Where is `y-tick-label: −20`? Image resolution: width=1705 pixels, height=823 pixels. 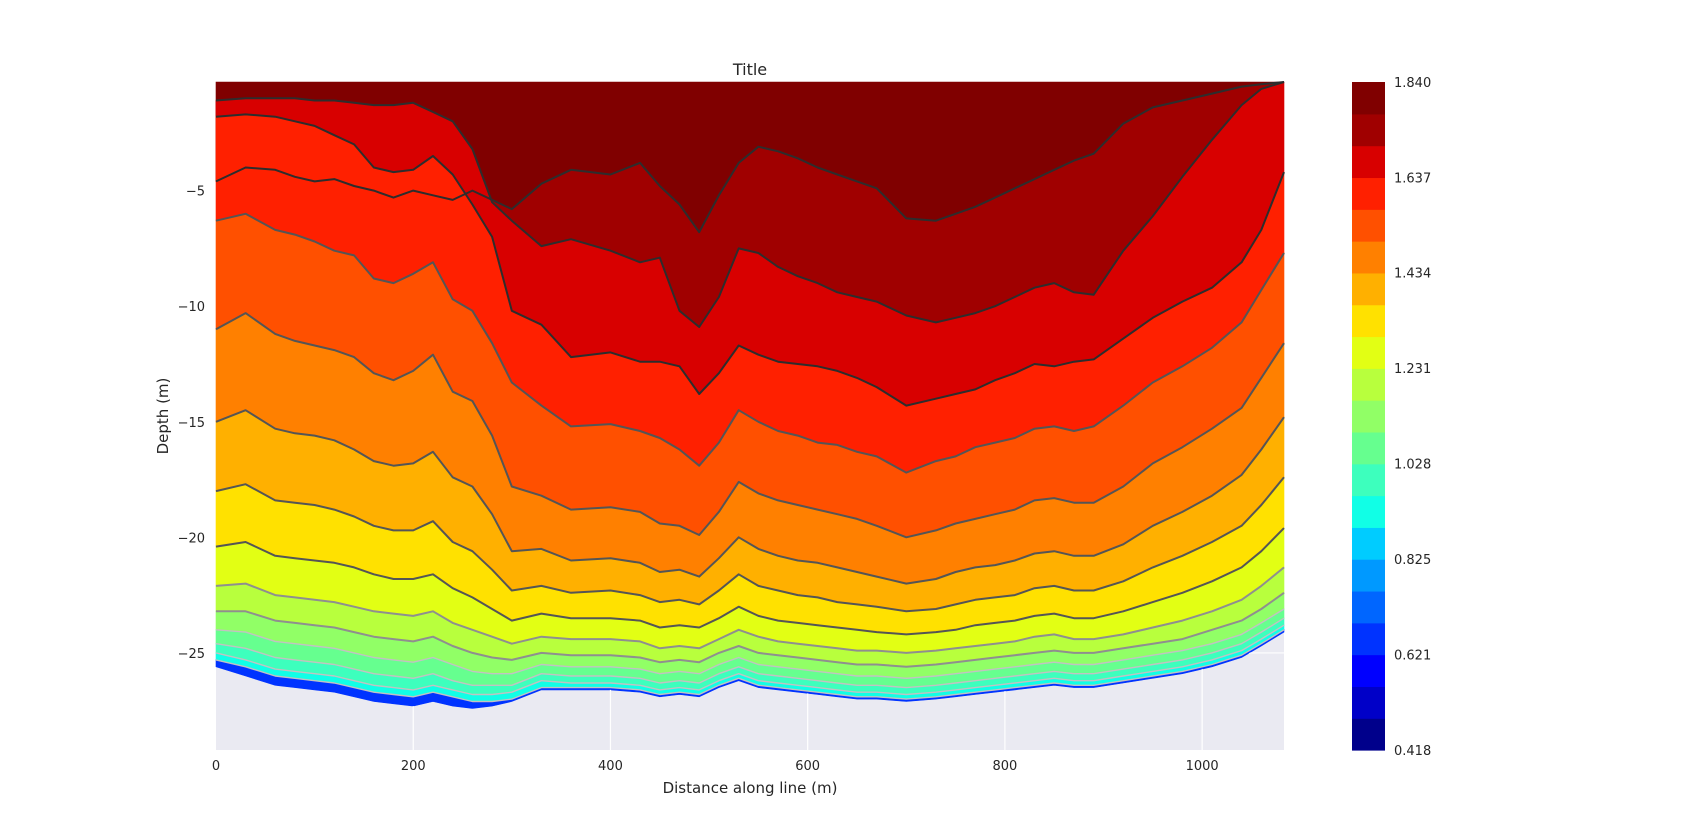 y-tick-label: −20 is located at coordinates (191, 538).